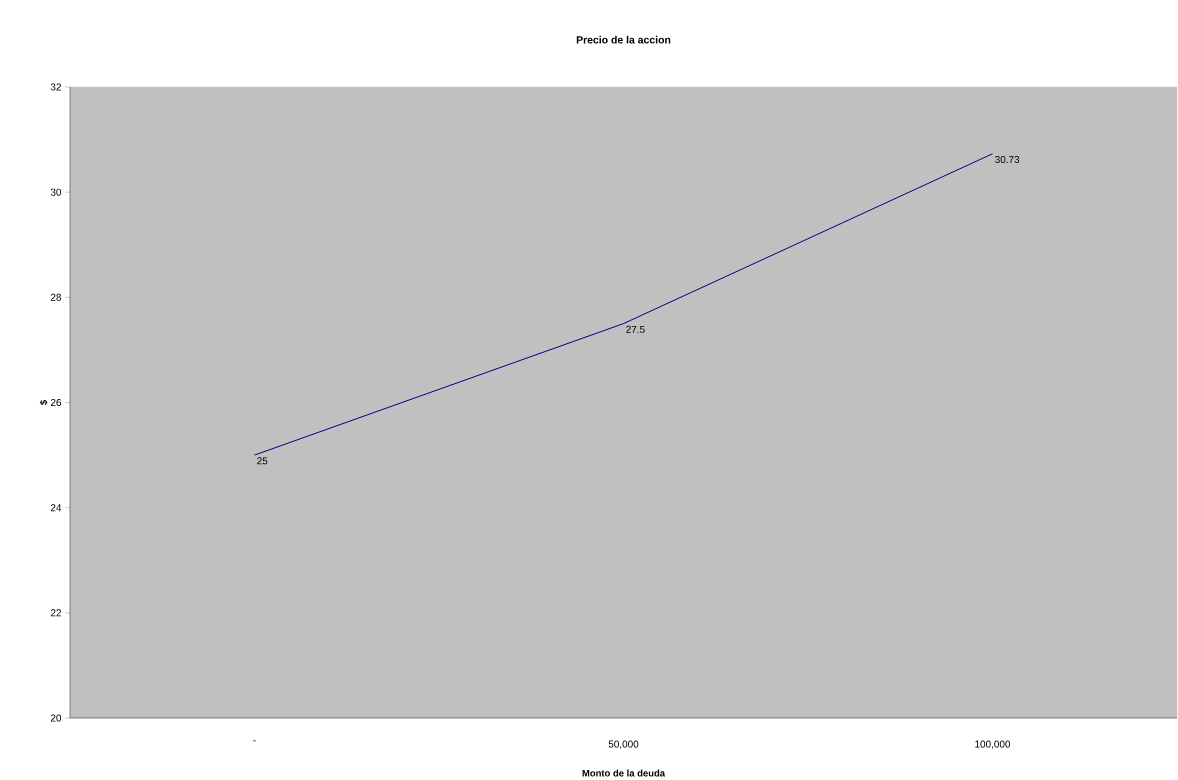 The width and height of the screenshot is (1178, 780). What do you see at coordinates (56, 192) in the screenshot?
I see `y-tick-label: 30` at bounding box center [56, 192].